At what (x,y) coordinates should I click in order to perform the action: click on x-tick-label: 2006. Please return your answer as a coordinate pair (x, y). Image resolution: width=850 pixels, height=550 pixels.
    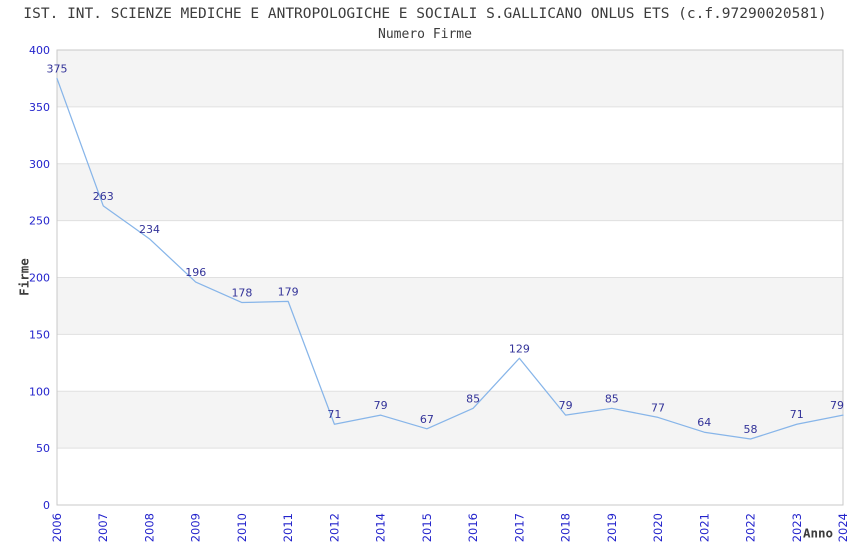
    Looking at the image, I should click on (57, 527).